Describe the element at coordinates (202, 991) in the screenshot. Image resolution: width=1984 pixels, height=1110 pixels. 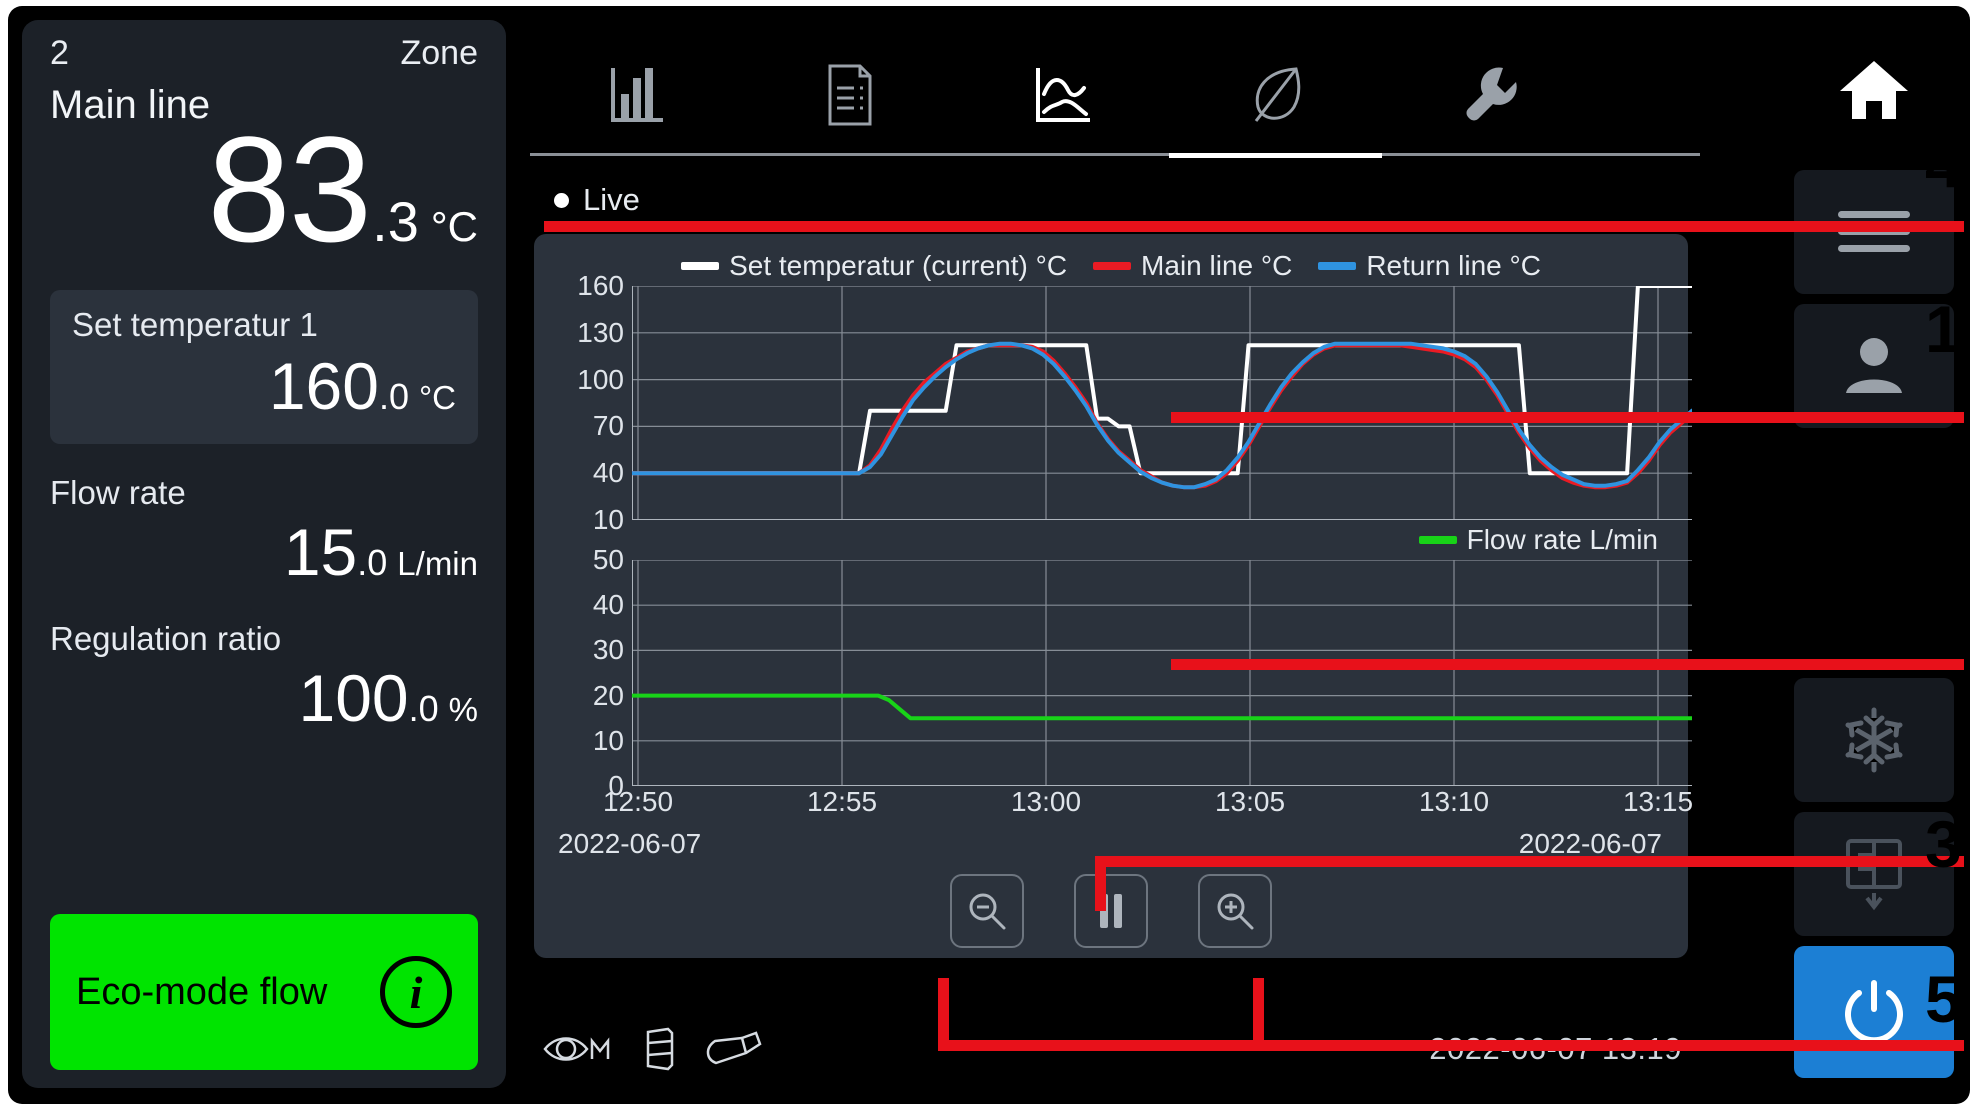
I see `eco-mode-flow-label: Eco-mode flow` at that location.